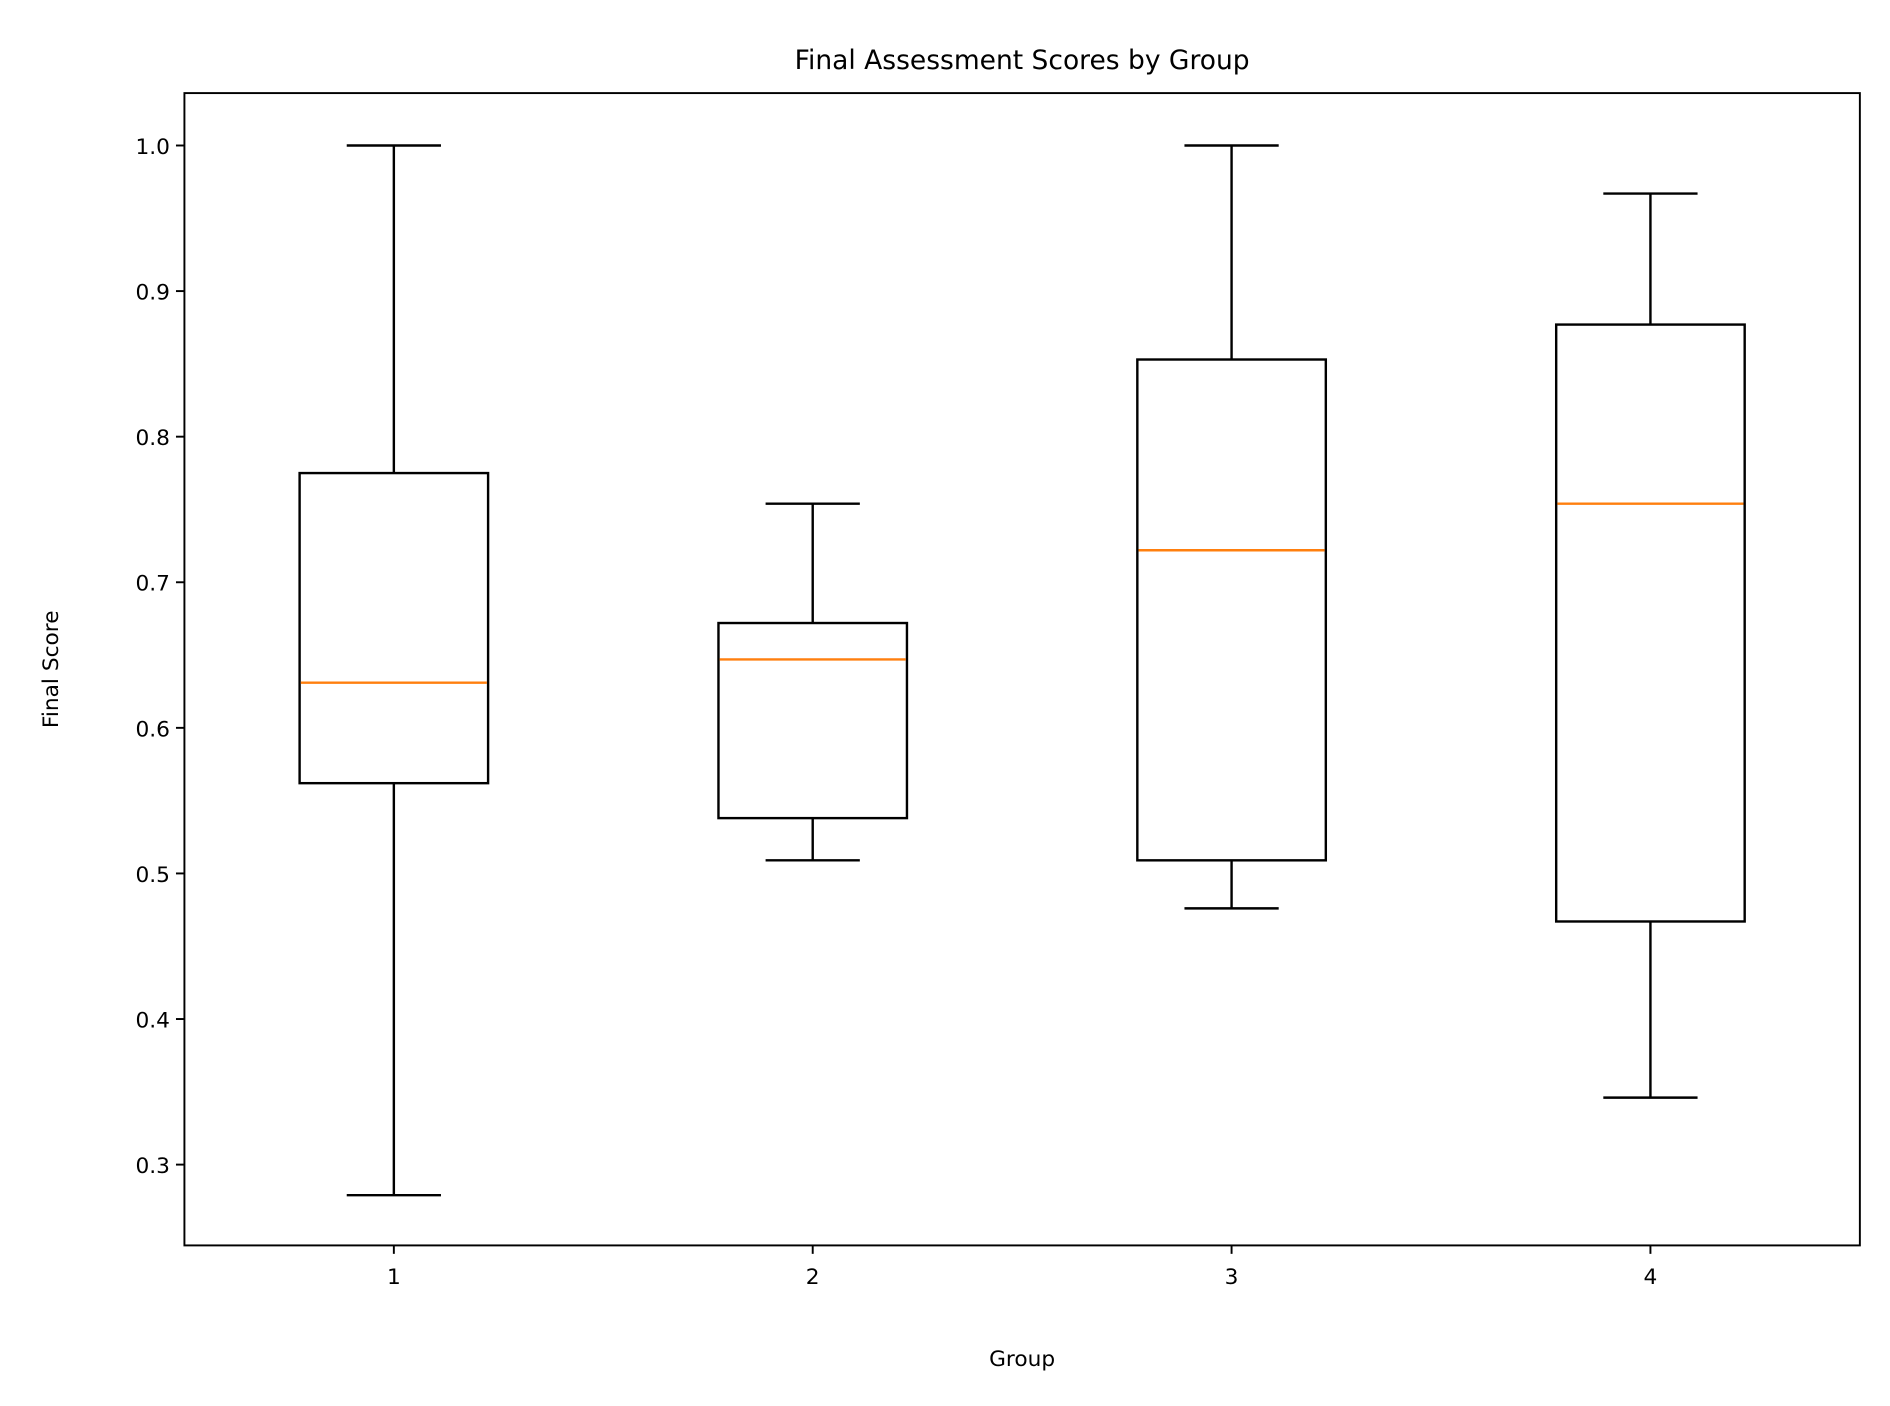  Describe the element at coordinates (813, 1277) in the screenshot. I see `x-tick-label: 2` at that location.